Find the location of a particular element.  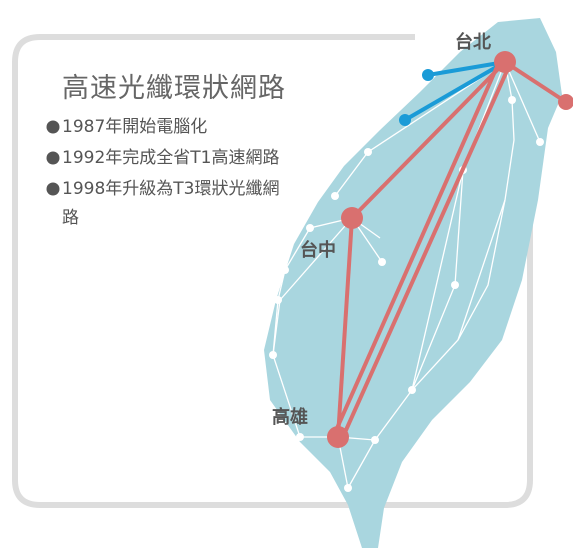

blue-links is located at coordinates (455, 91).